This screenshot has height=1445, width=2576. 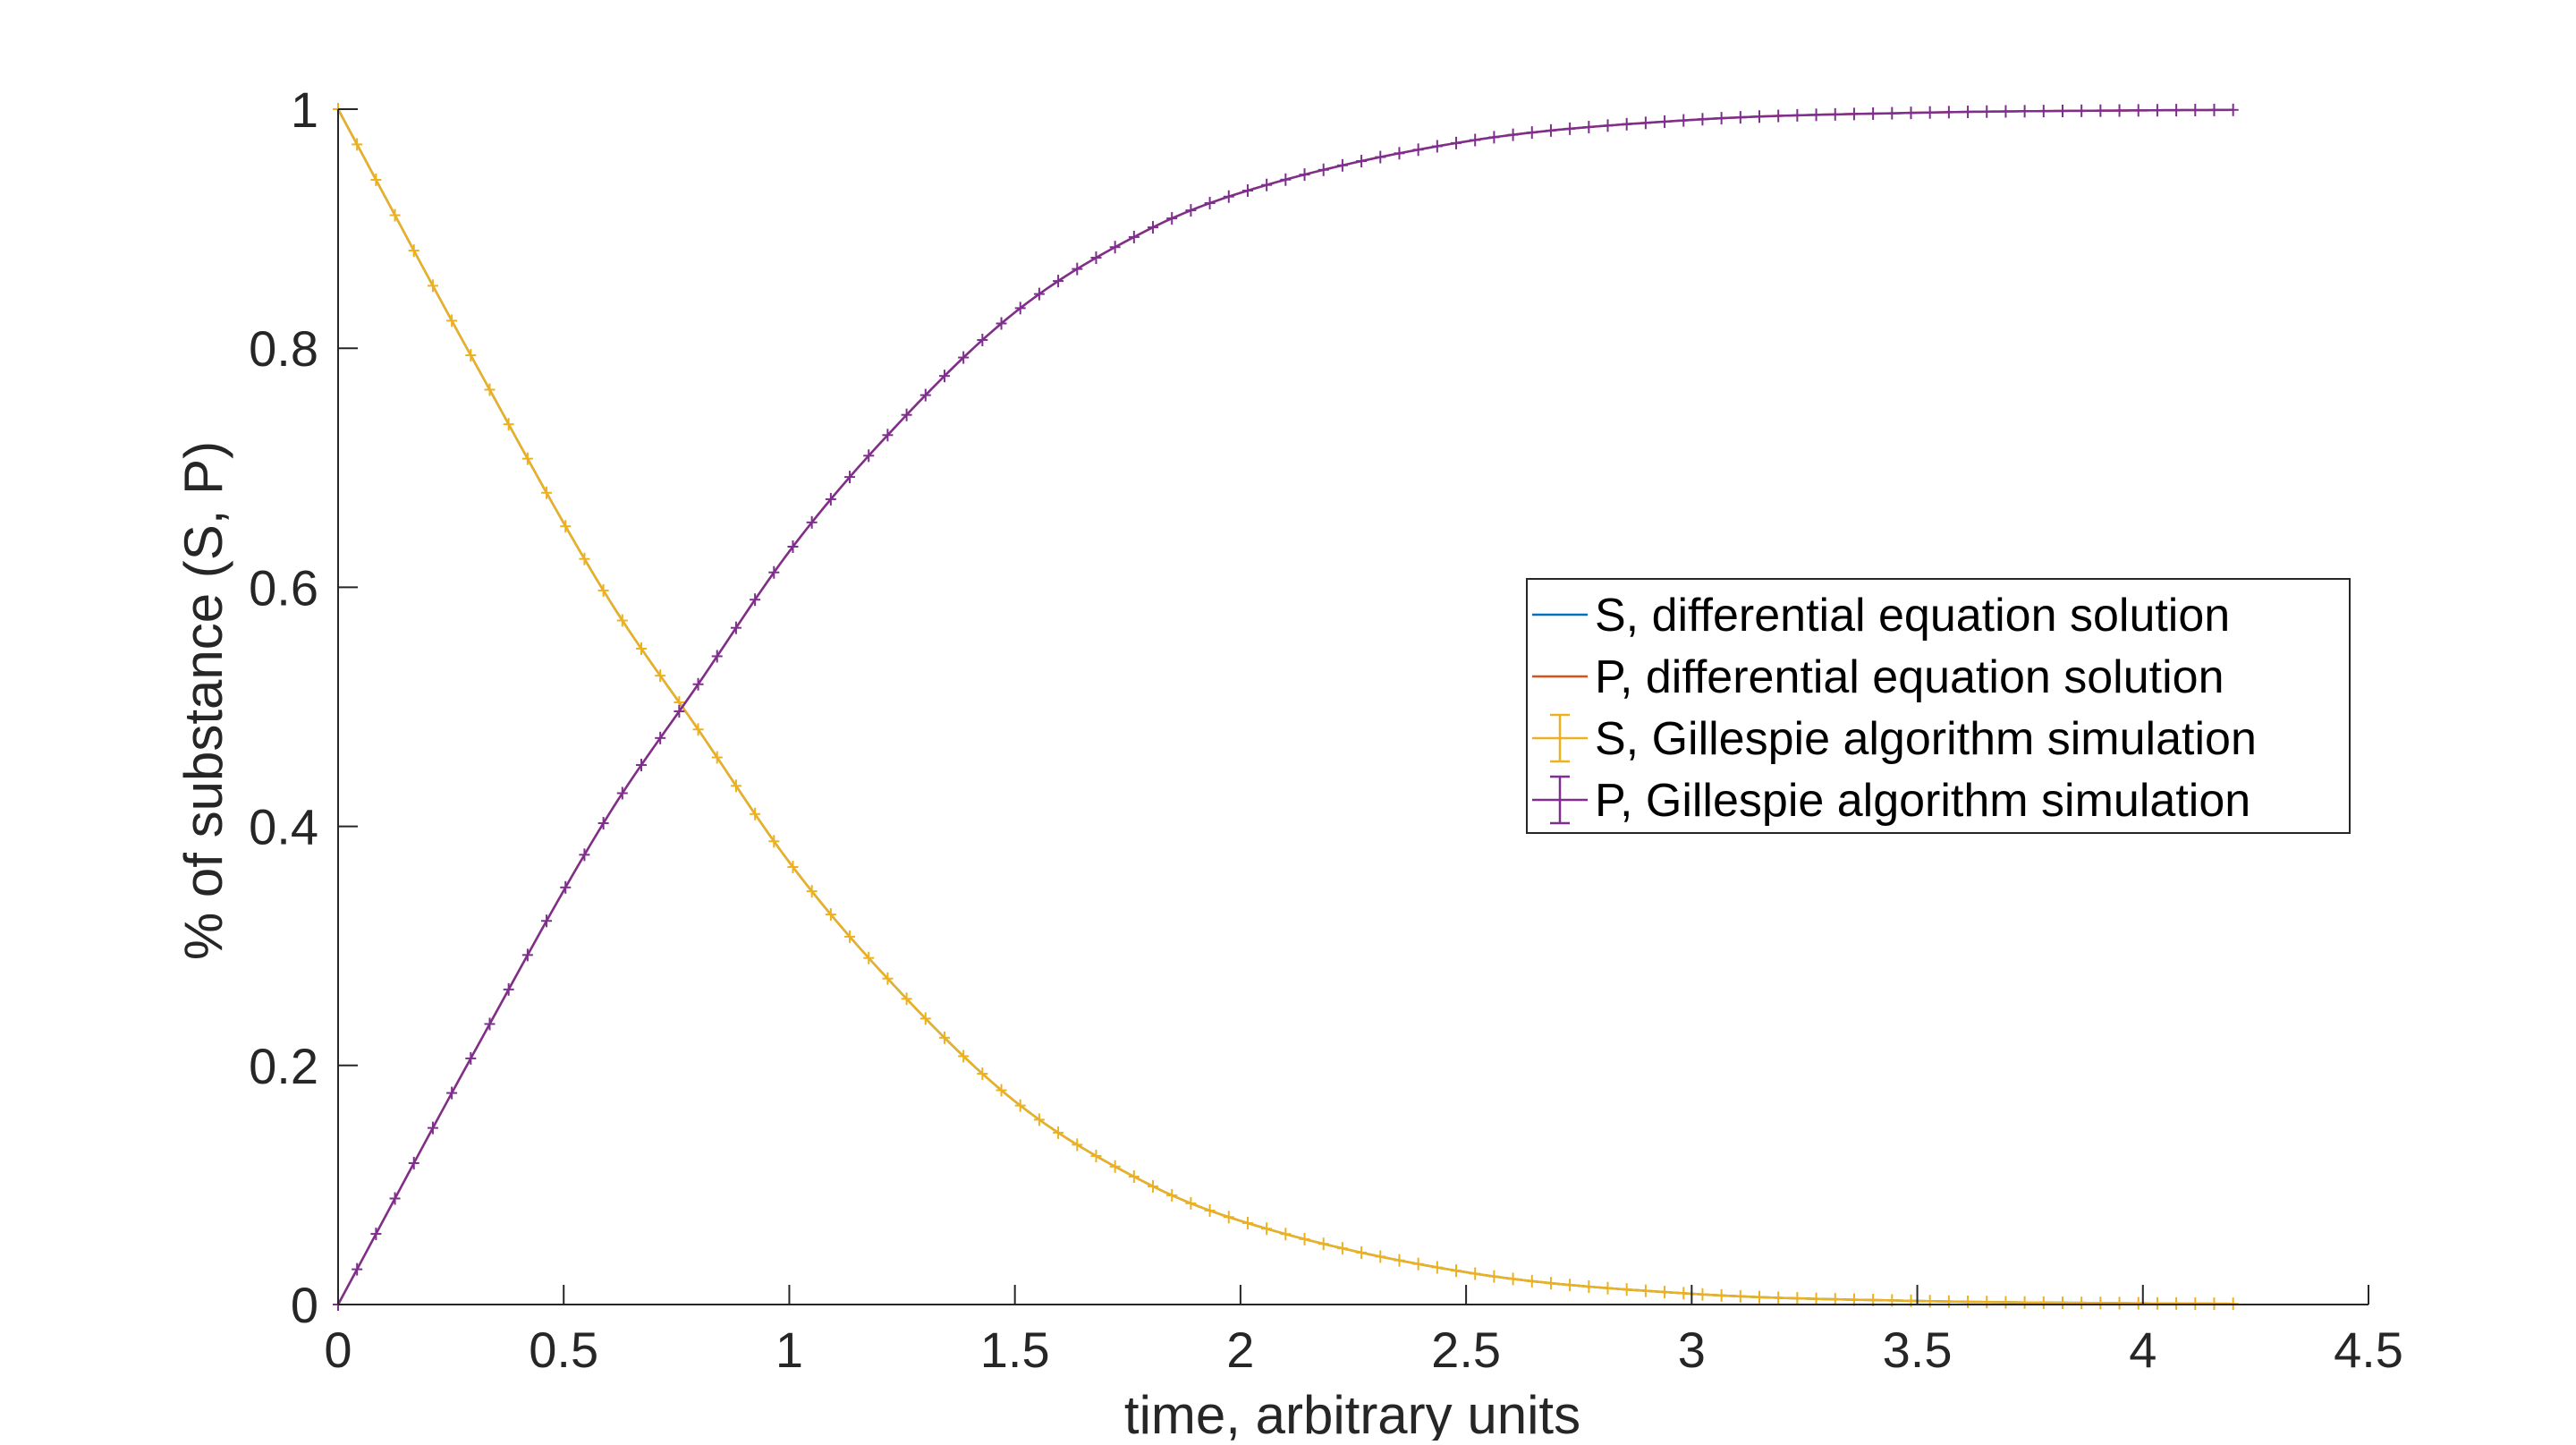 What do you see at coordinates (1881, 616) in the screenshot?
I see `legend-entry-s-differential-equation-solution: S, differential equation solution` at bounding box center [1881, 616].